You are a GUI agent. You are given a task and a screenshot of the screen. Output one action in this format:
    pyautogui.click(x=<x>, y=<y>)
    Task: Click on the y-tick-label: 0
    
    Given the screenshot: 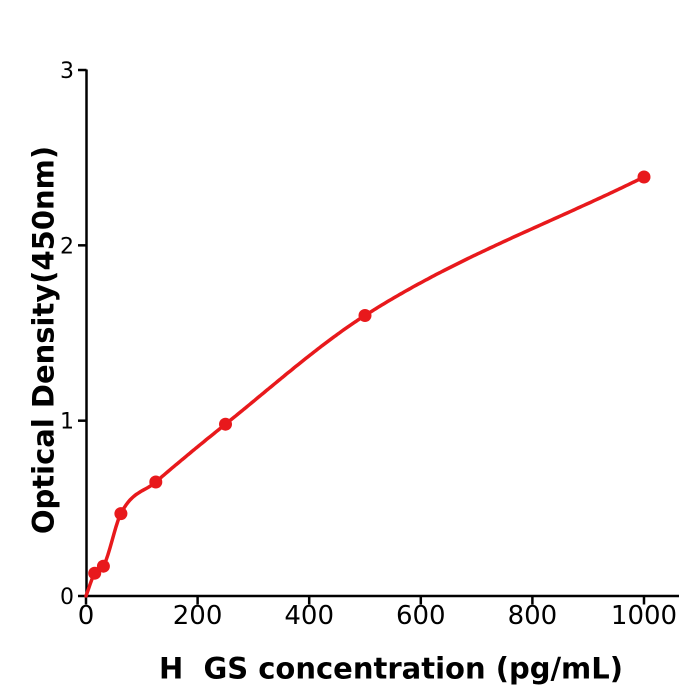 What is the action you would take?
    pyautogui.click(x=67, y=597)
    